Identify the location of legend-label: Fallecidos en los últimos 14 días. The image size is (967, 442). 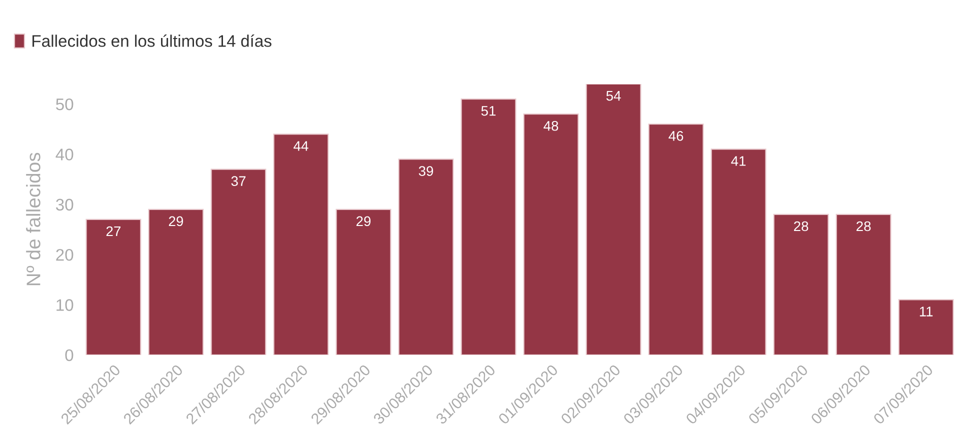
(152, 40).